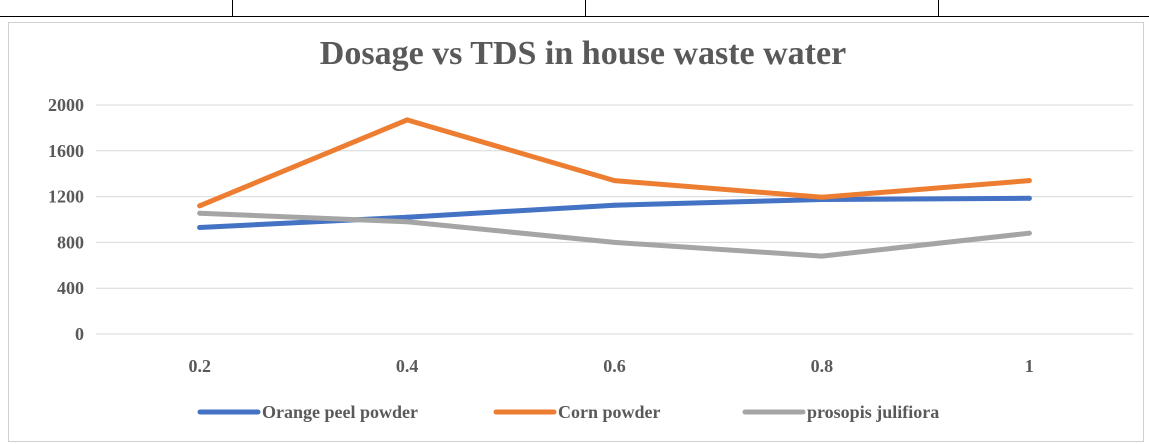 The height and width of the screenshot is (444, 1149). I want to click on table-border-strip, so click(574, 8).